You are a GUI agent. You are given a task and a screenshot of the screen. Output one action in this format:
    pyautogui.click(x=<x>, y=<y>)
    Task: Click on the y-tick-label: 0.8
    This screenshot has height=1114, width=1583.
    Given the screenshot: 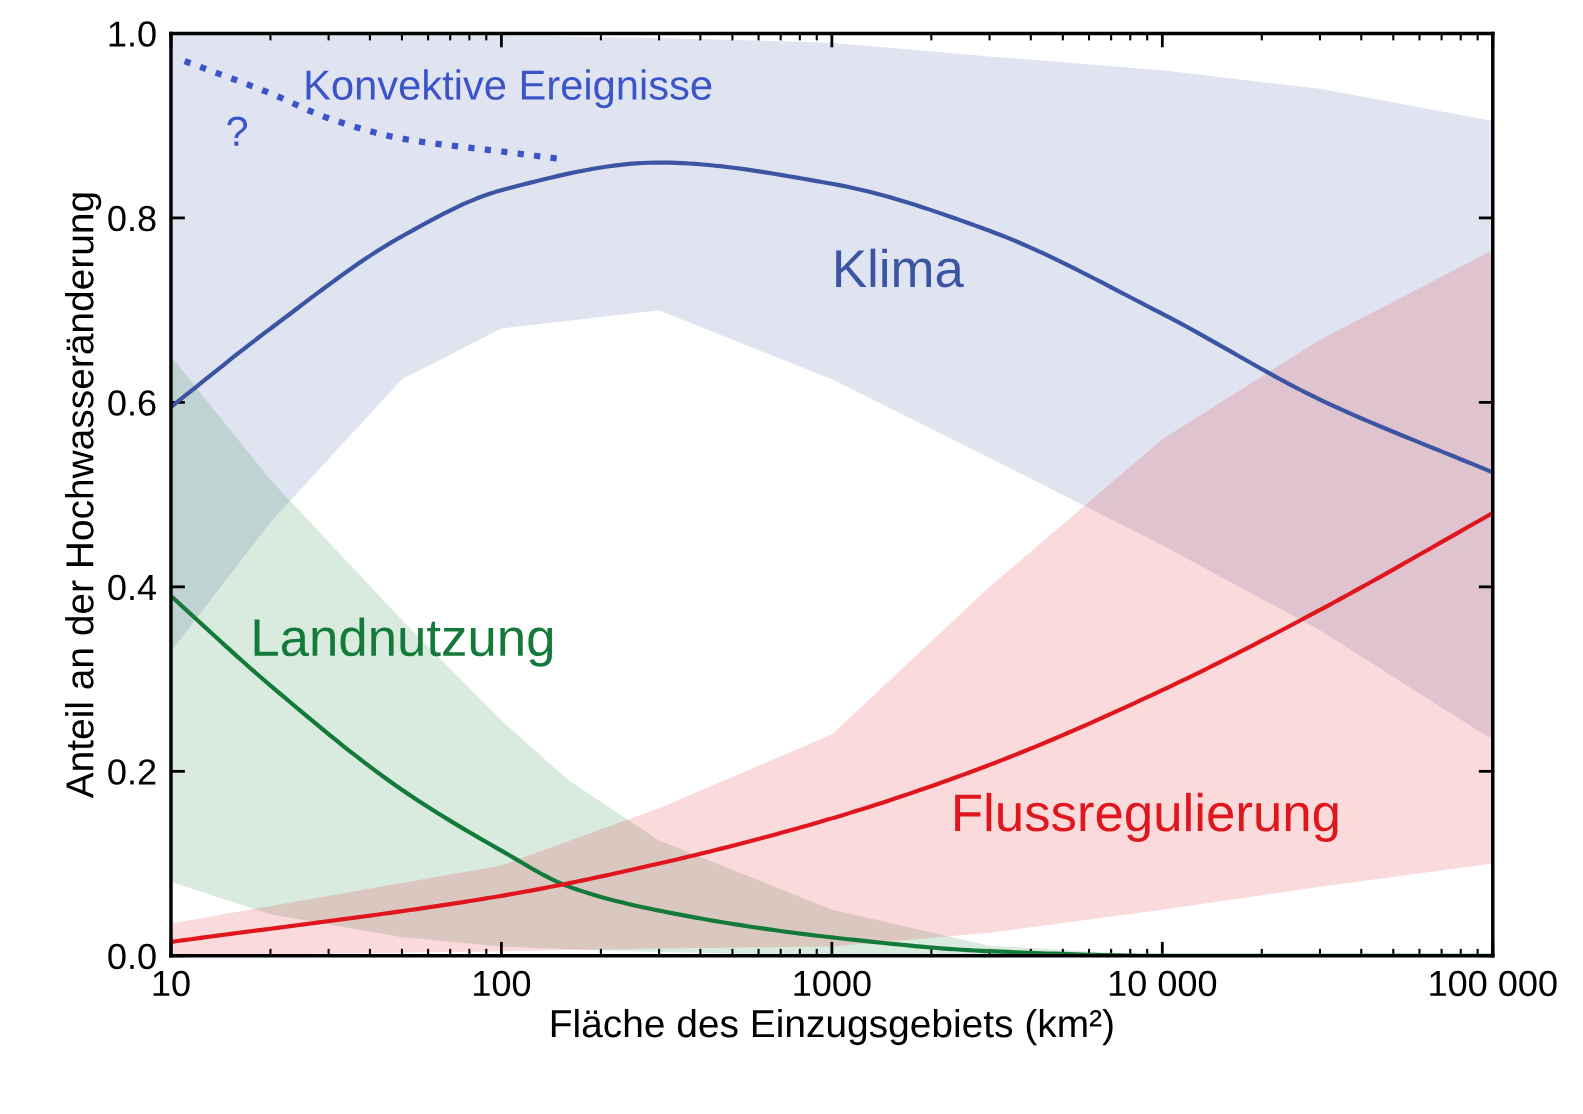 What is the action you would take?
    pyautogui.click(x=132, y=218)
    